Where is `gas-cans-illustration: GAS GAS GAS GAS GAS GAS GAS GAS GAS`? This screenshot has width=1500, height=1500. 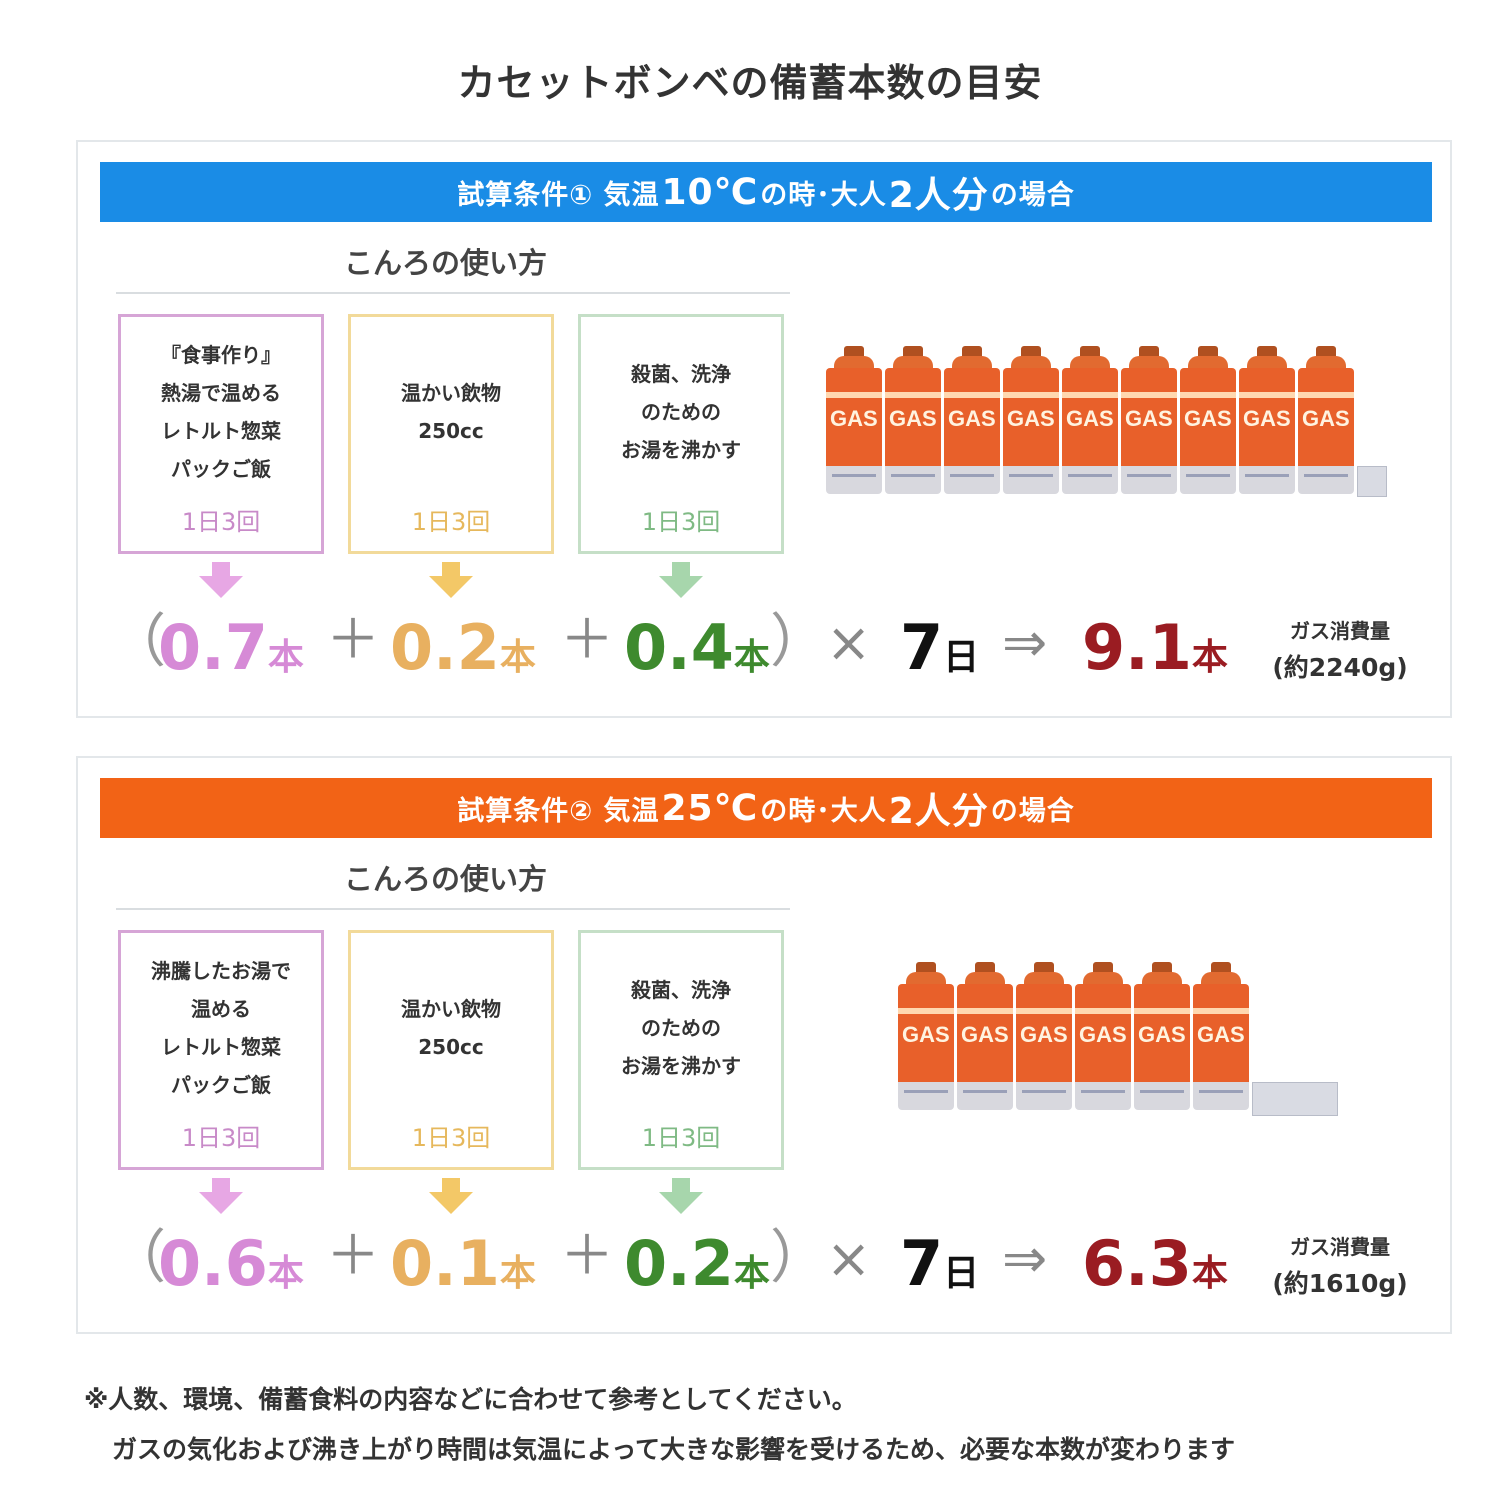
gas-cans-illustration: GAS GAS GAS GAS GAS GAS GAS GAS GAS is located at coordinates (1126, 426).